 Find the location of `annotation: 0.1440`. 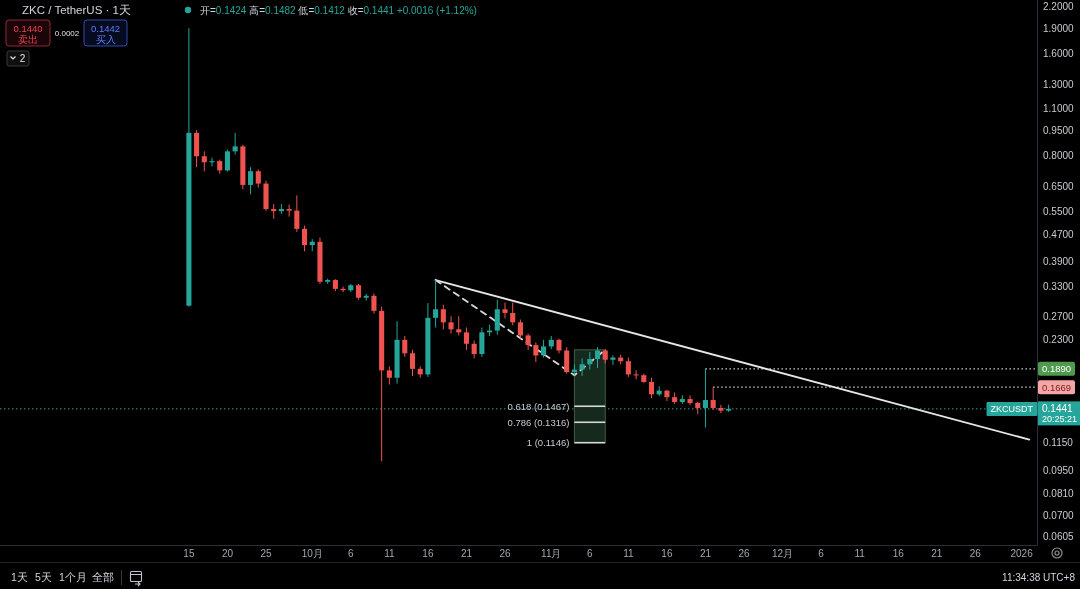

annotation: 0.1440 is located at coordinates (28, 28).